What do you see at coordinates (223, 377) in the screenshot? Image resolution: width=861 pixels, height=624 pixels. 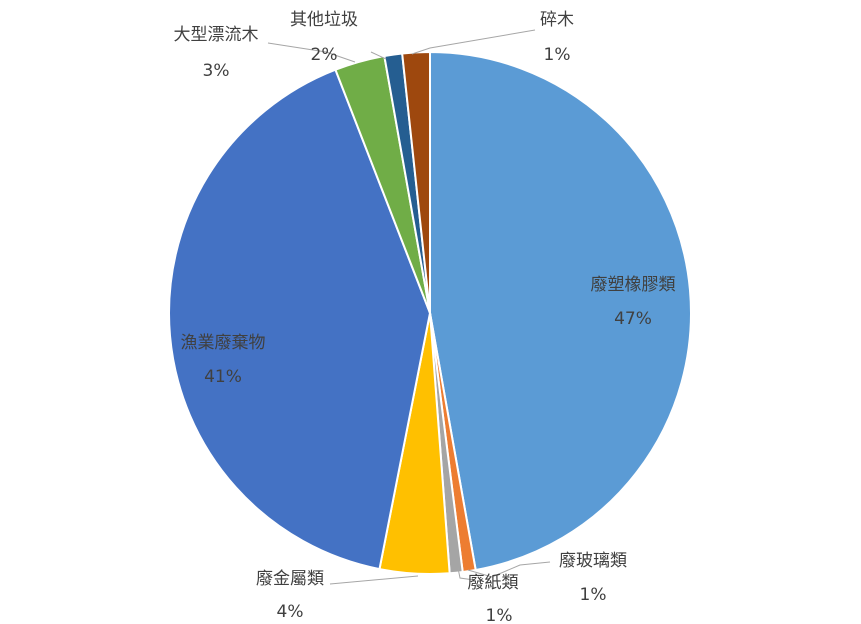 I see `slice-percent-label: 41%` at bounding box center [223, 377].